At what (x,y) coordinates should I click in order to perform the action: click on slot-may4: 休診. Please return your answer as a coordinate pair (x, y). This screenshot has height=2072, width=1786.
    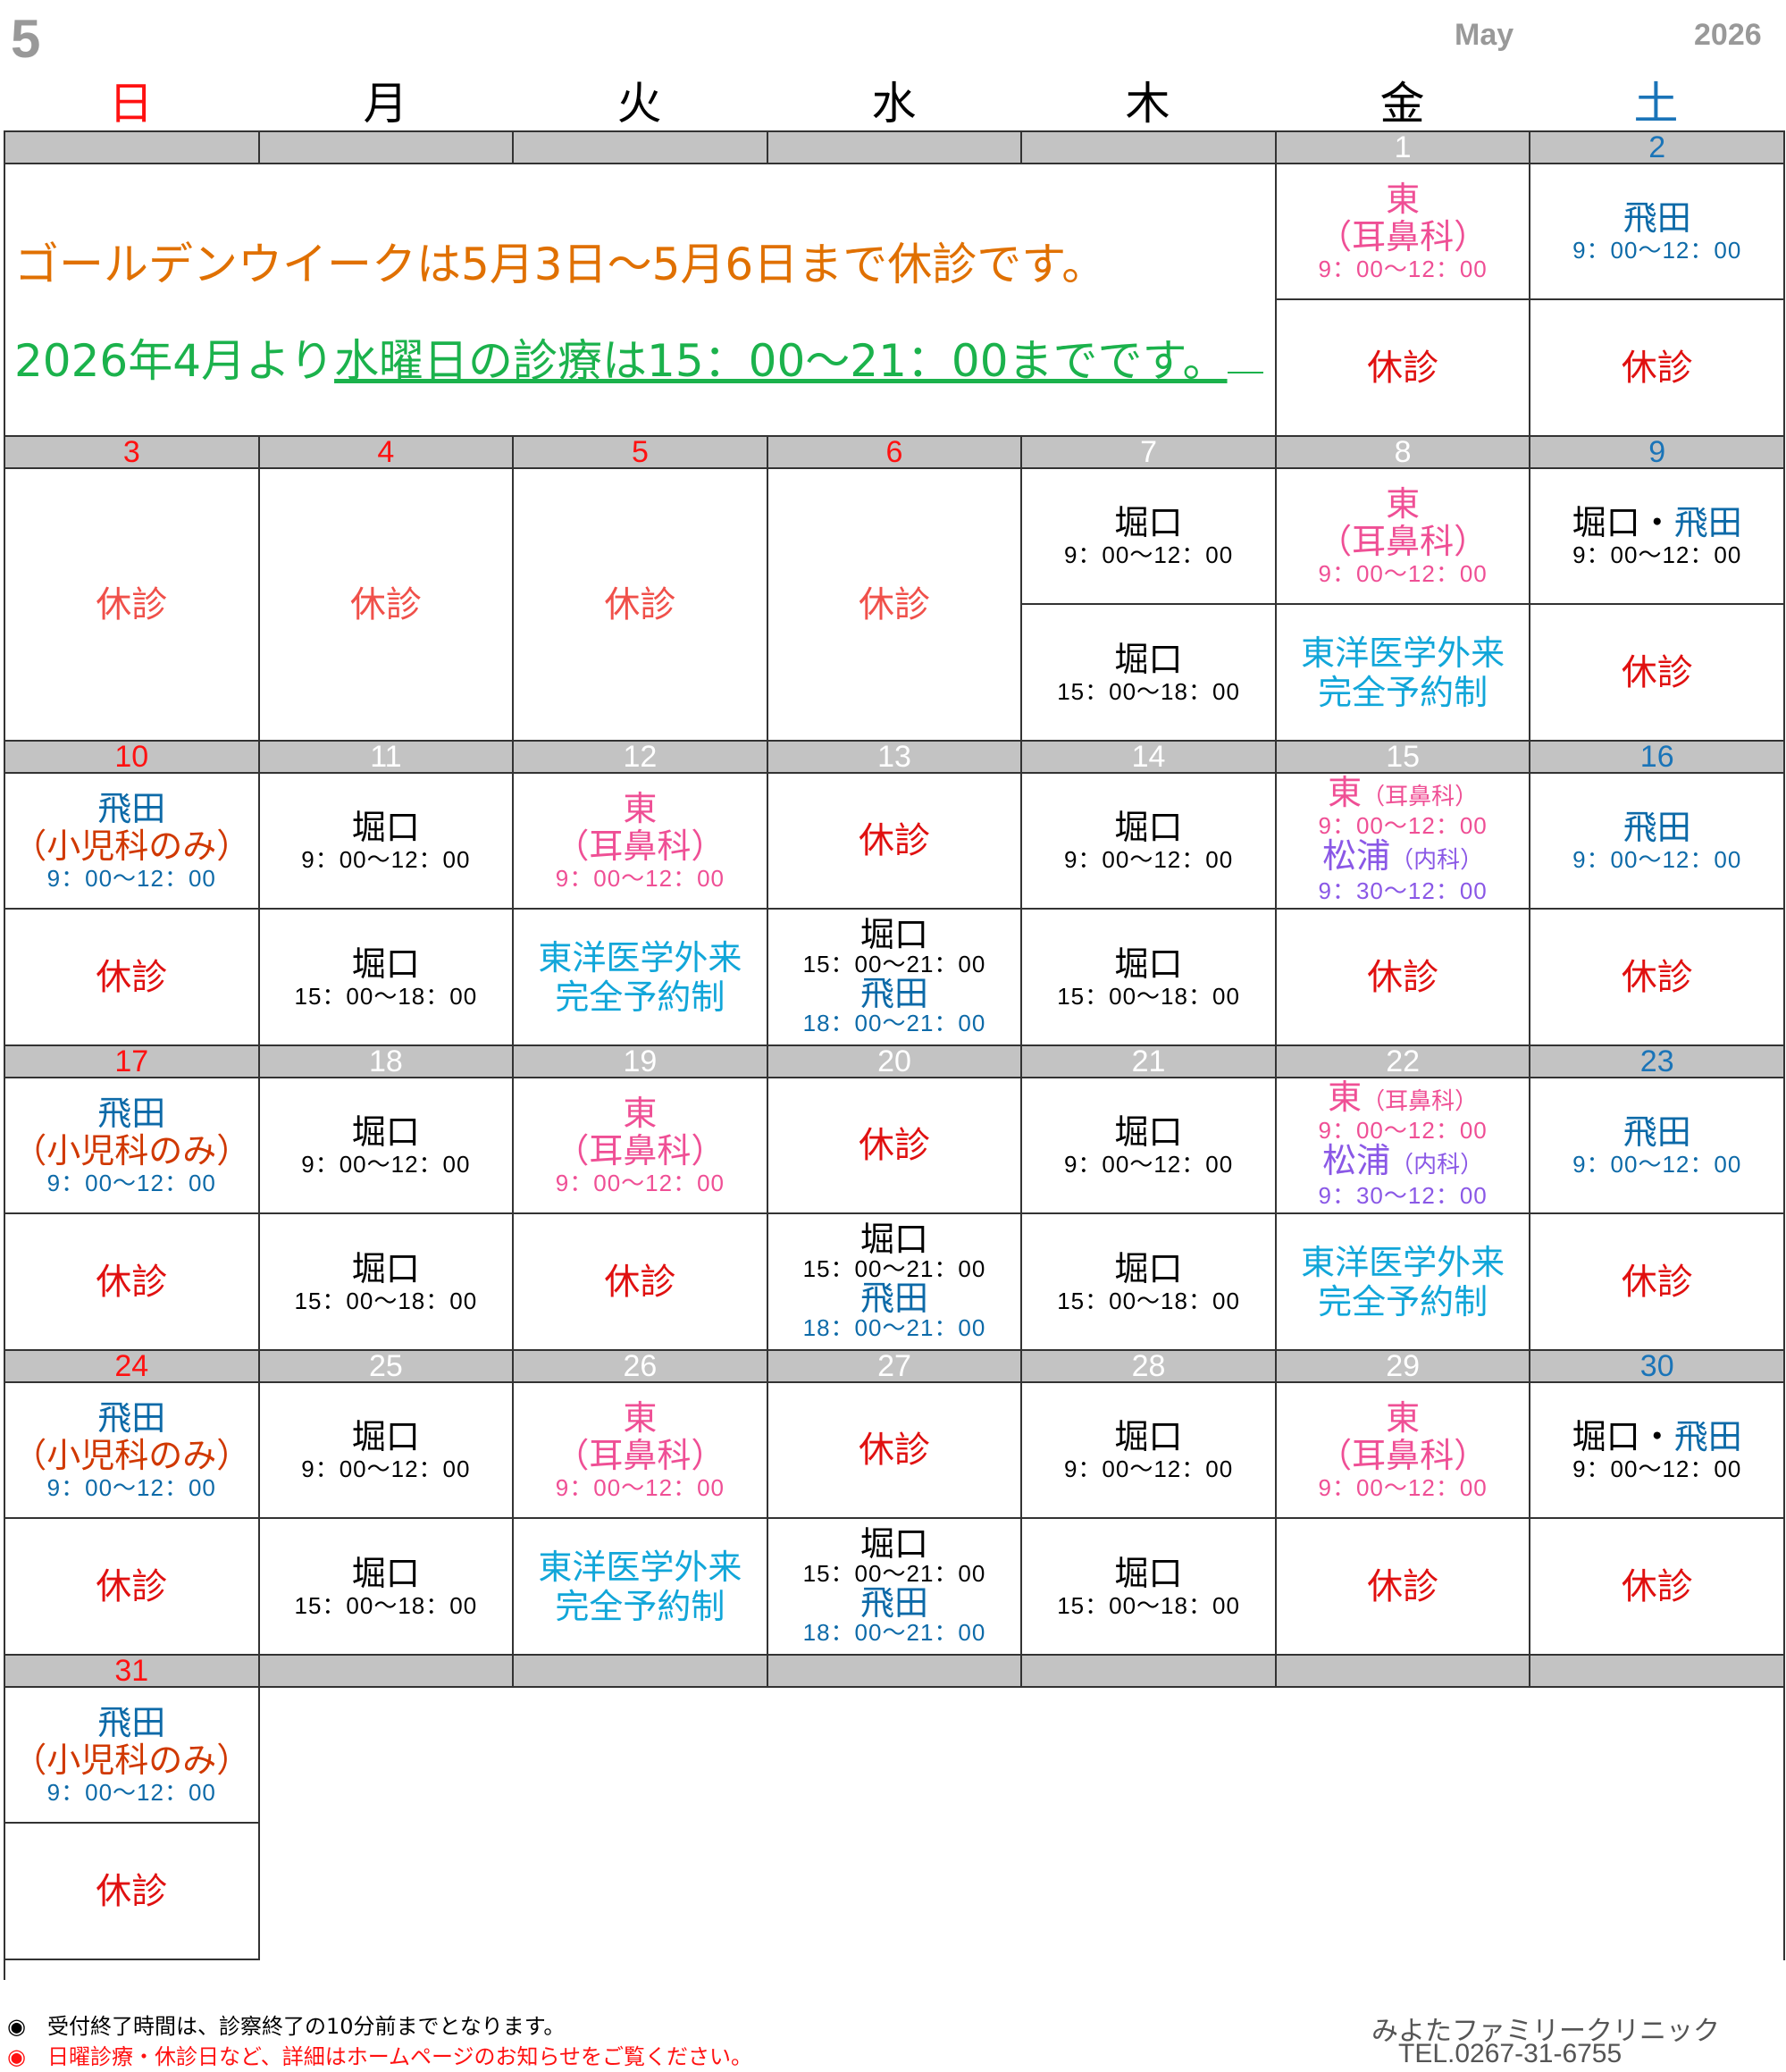
    Looking at the image, I should click on (387, 605).